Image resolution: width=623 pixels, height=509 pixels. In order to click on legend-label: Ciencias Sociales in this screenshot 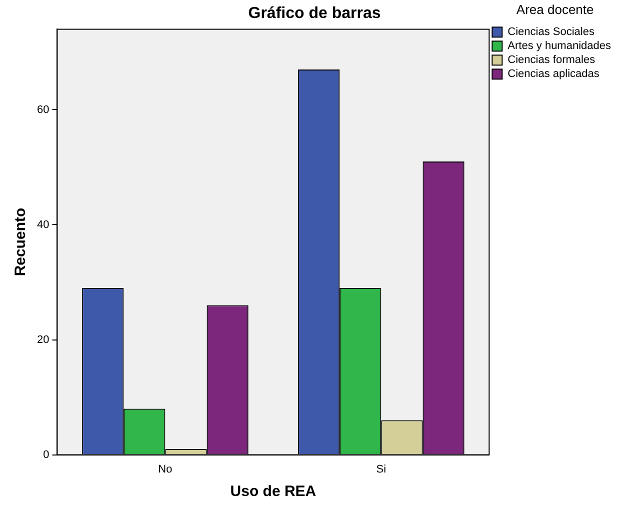, I will do `click(551, 32)`.